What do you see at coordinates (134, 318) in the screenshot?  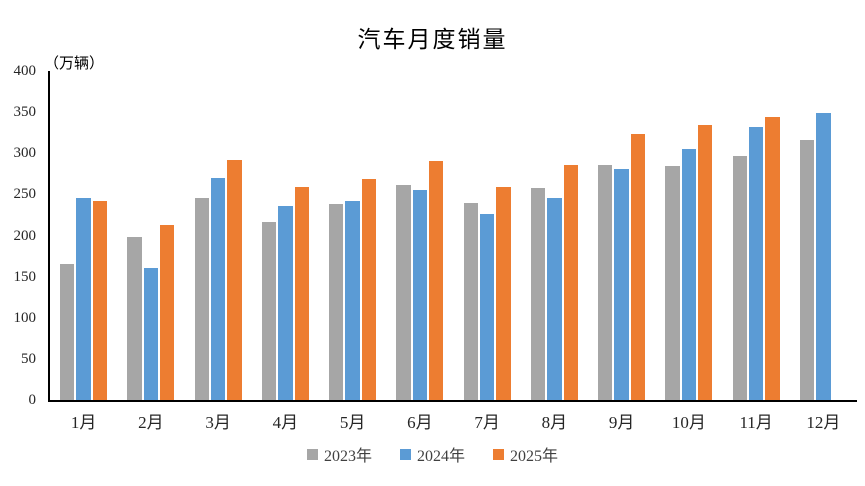 I see `bar-2023年-2月` at bounding box center [134, 318].